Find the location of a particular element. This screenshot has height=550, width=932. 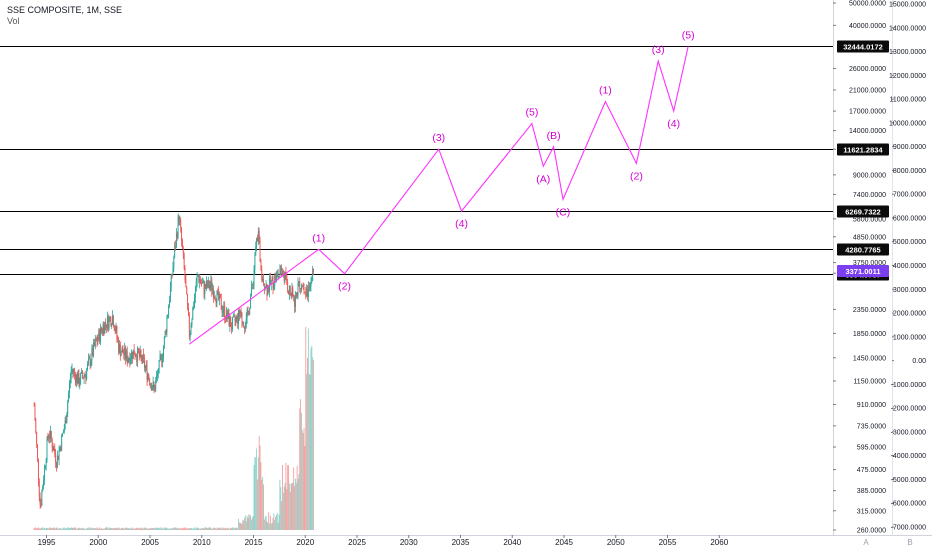

price-tick-label: 735.0000 is located at coordinates (871, 426).